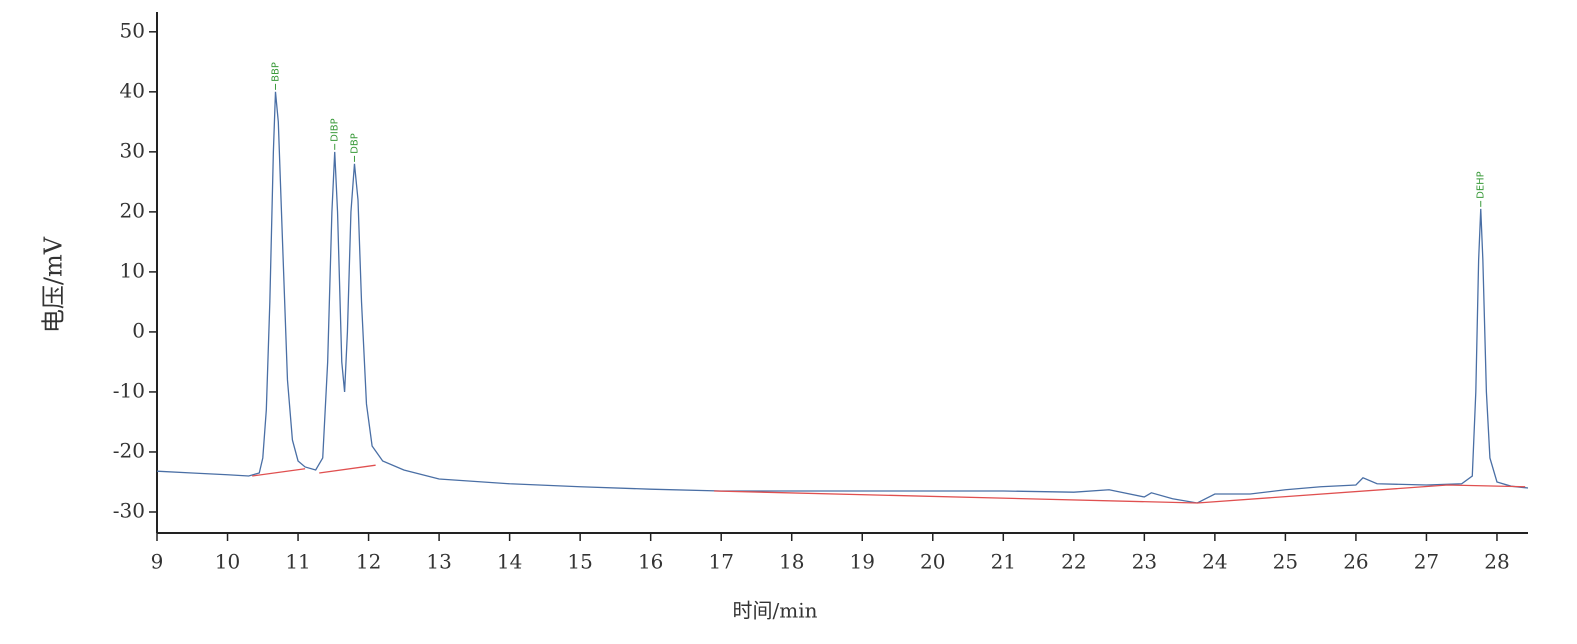 The image size is (1577, 644). I want to click on y-tick-label: -10, so click(129, 390).